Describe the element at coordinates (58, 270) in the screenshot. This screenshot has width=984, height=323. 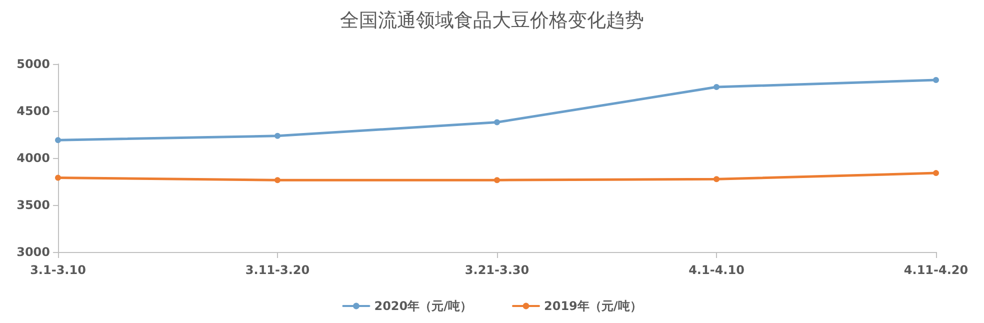
I see `x-tick-label: 3.1-3.10` at that location.